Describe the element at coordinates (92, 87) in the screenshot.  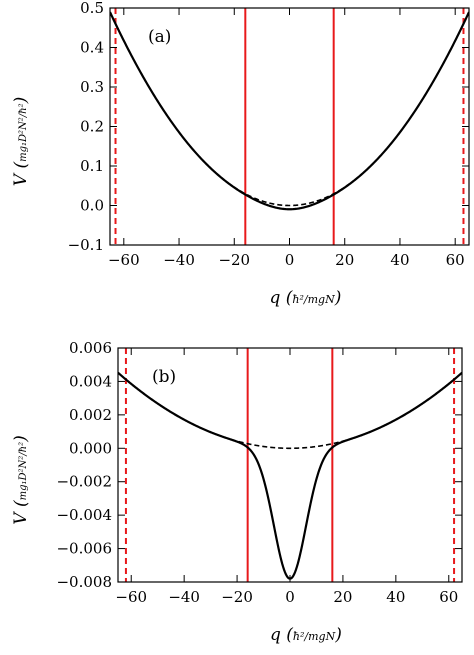
I see `y-tick-label: 0.3` at that location.